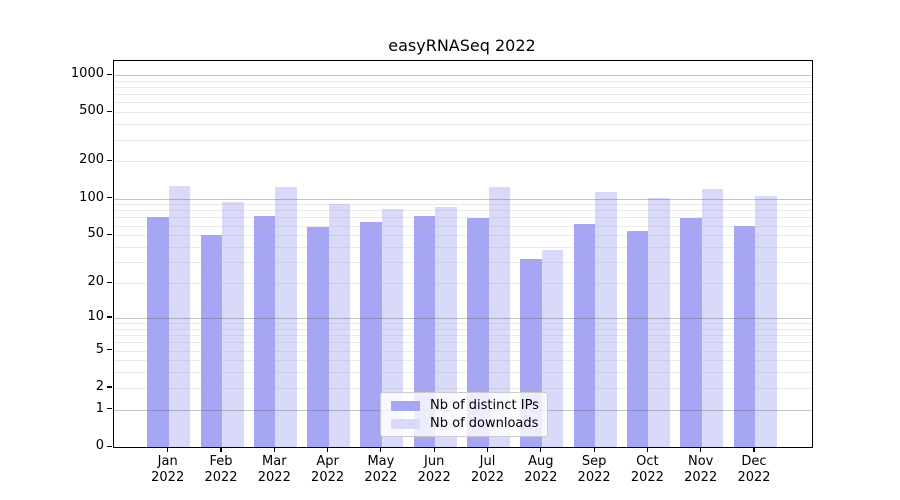  Describe the element at coordinates (99, 349) in the screenshot. I see `y-tick-label-5: 5` at that location.